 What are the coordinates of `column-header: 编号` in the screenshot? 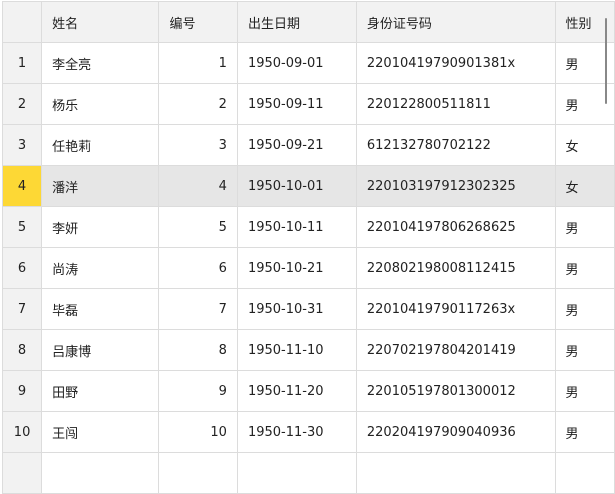 It's located at (198, 22).